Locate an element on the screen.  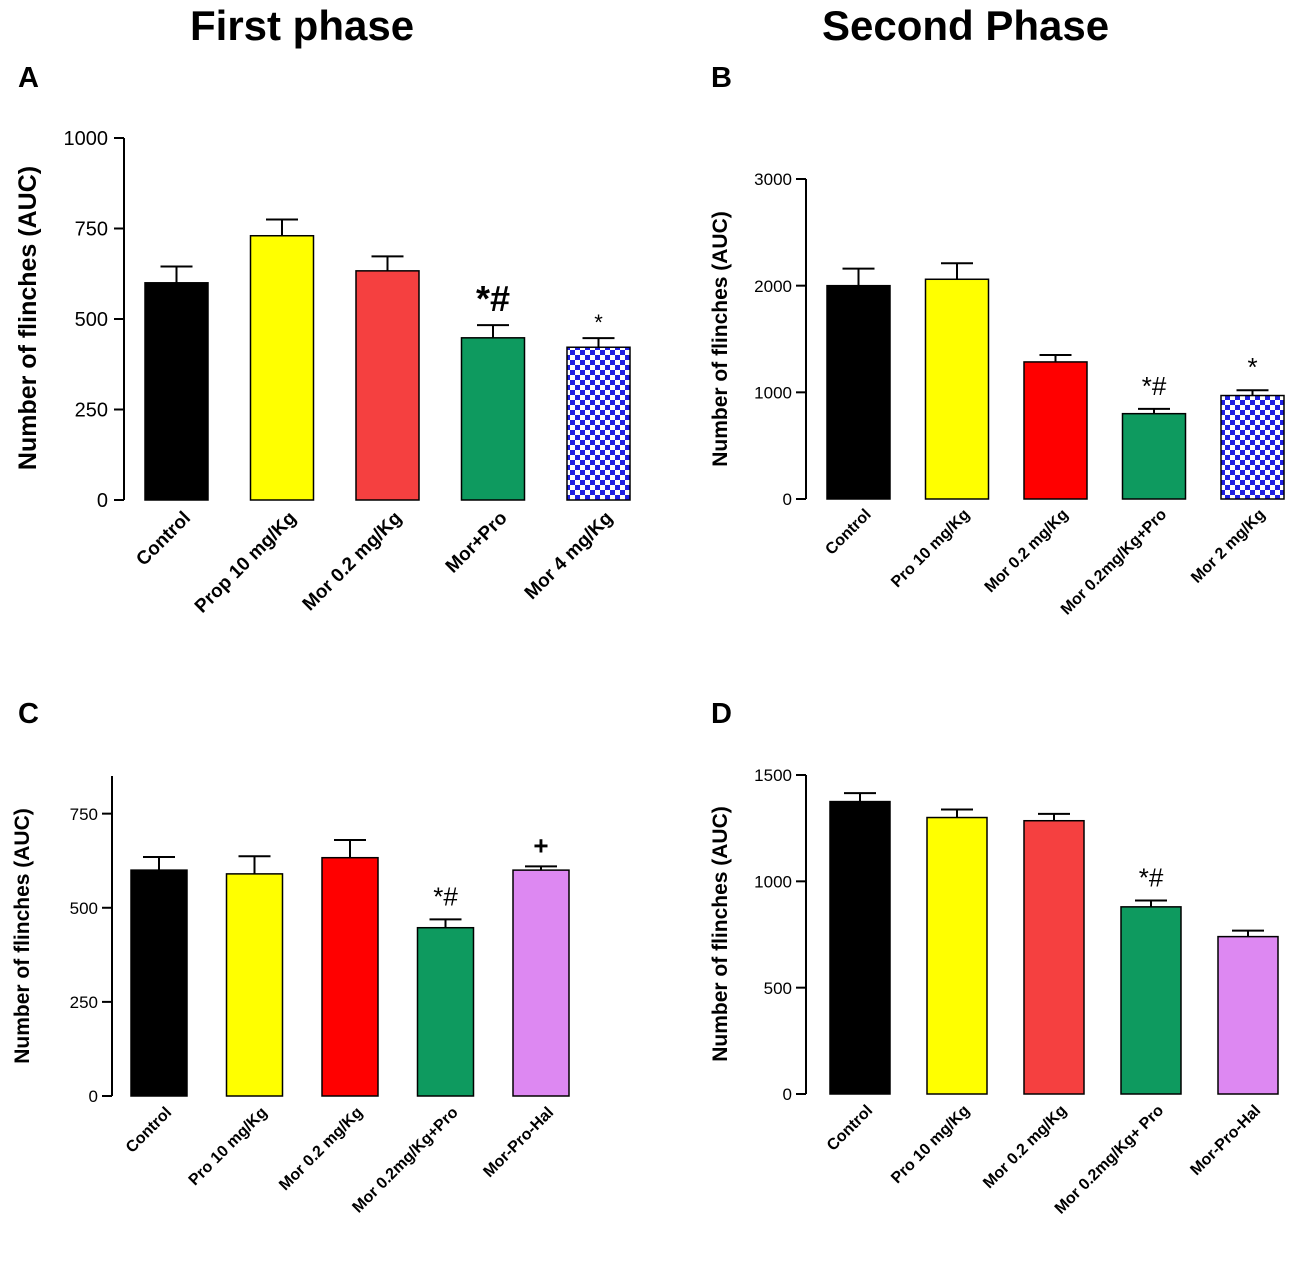
category-label: Mor 0.2mg/Kg+ Pro is located at coordinates (1110, 1160).